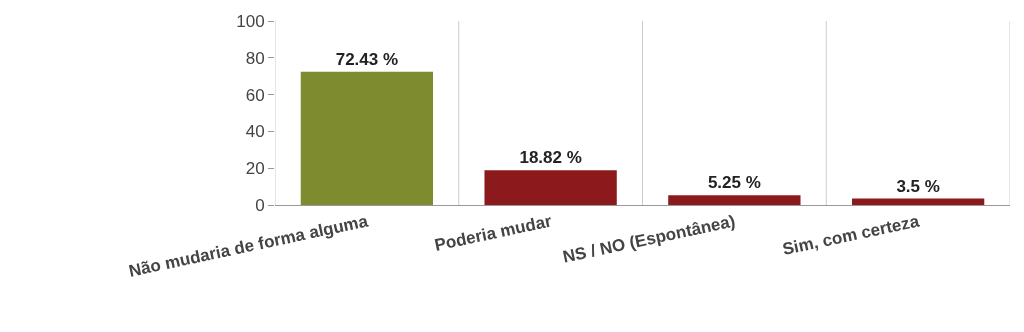 The height and width of the screenshot is (332, 1024). What do you see at coordinates (734, 183) in the screenshot?
I see `data-label: 5.25 %` at bounding box center [734, 183].